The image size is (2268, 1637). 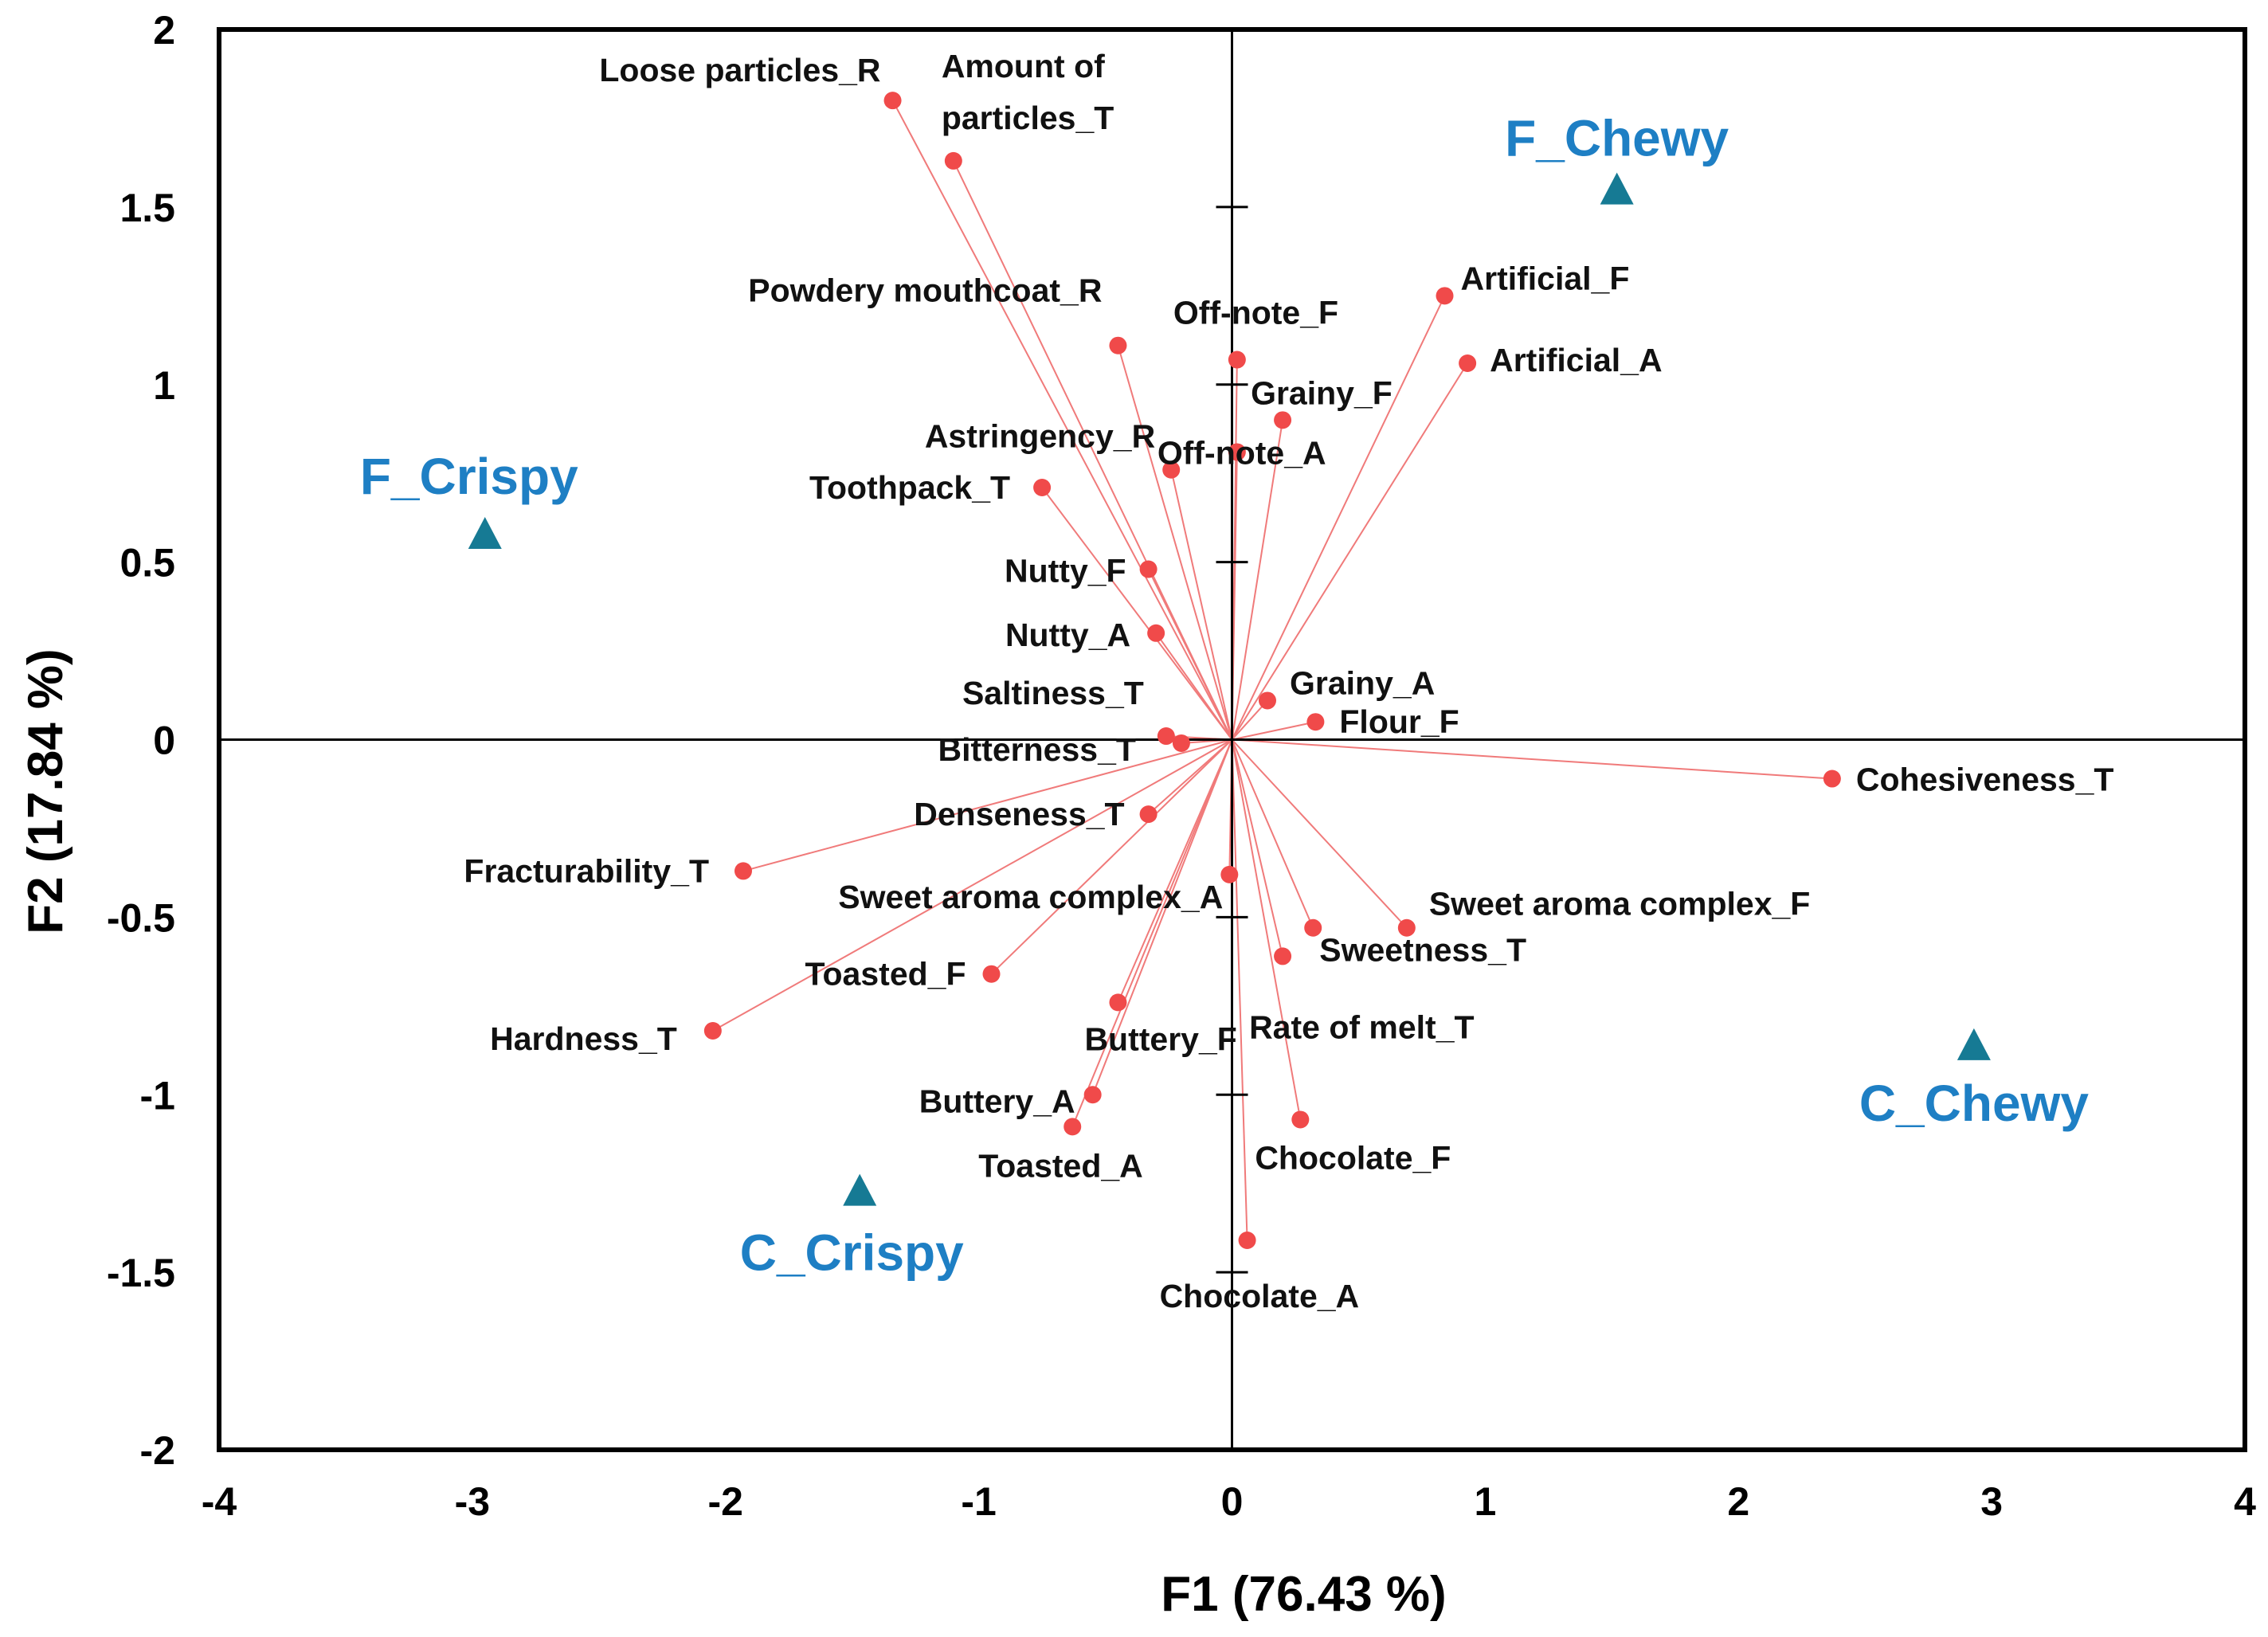 I want to click on vector-buttery-f, so click(x=1175, y=871).